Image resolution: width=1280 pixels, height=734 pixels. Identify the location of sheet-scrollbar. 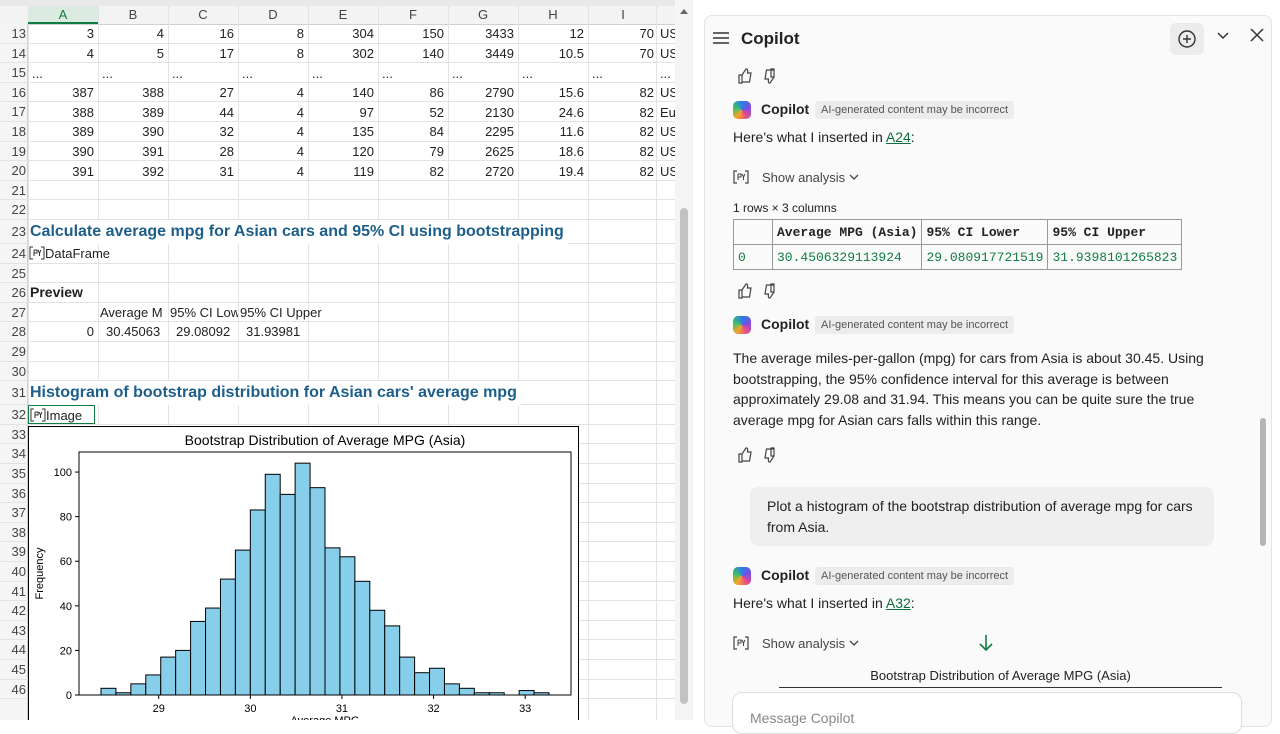
(684, 360).